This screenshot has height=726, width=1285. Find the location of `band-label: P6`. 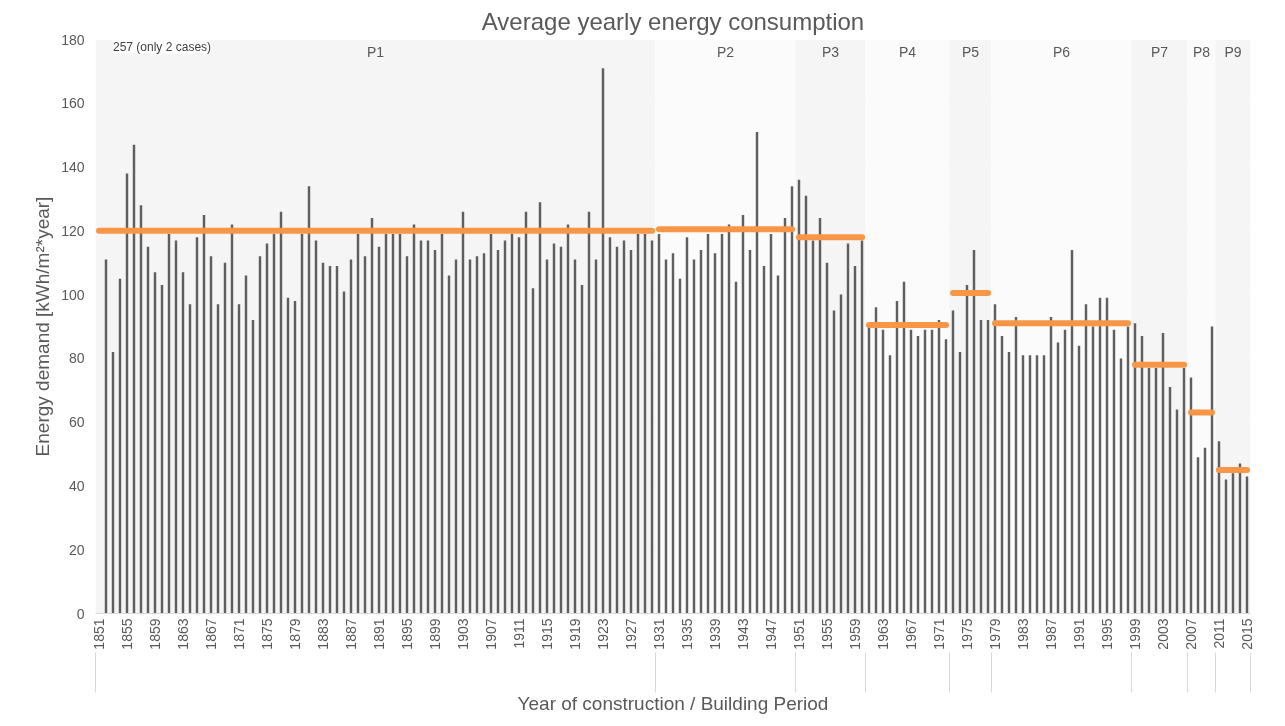

band-label: P6 is located at coordinates (1061, 51).